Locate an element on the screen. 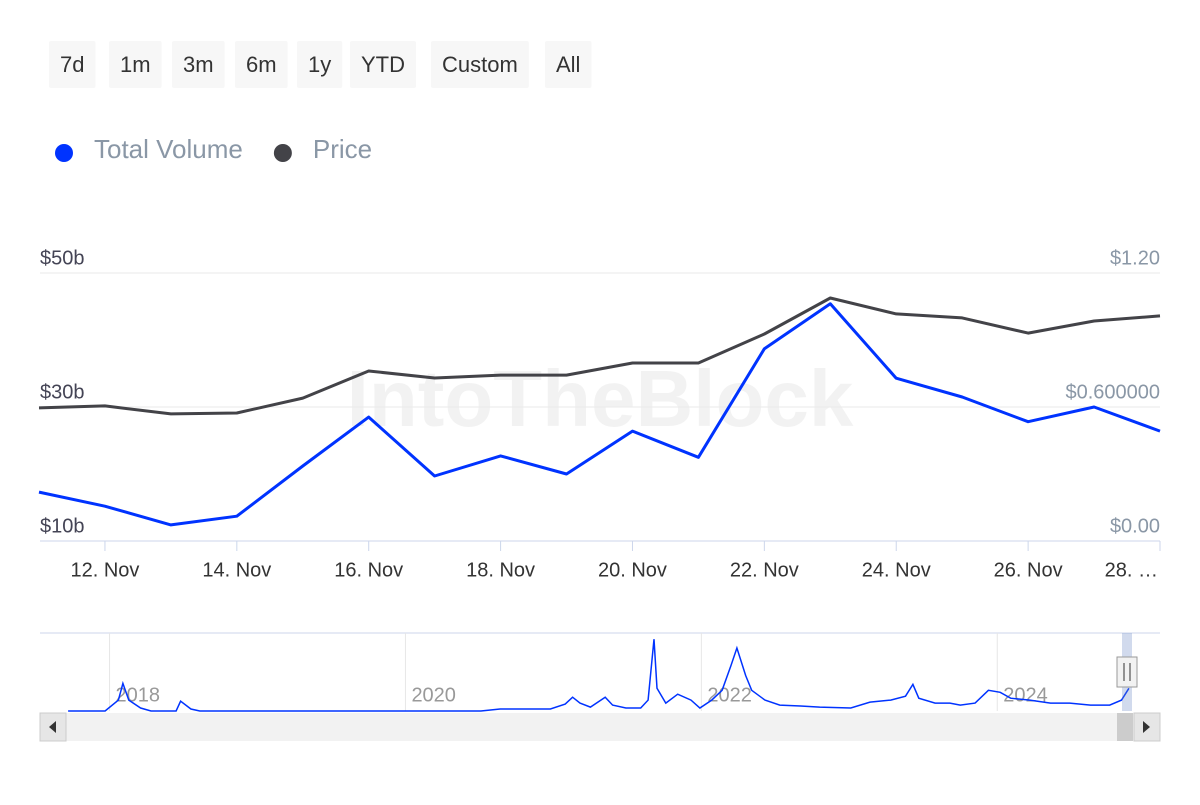 The width and height of the screenshot is (1200, 805). range-button-label: 3m is located at coordinates (198, 64).